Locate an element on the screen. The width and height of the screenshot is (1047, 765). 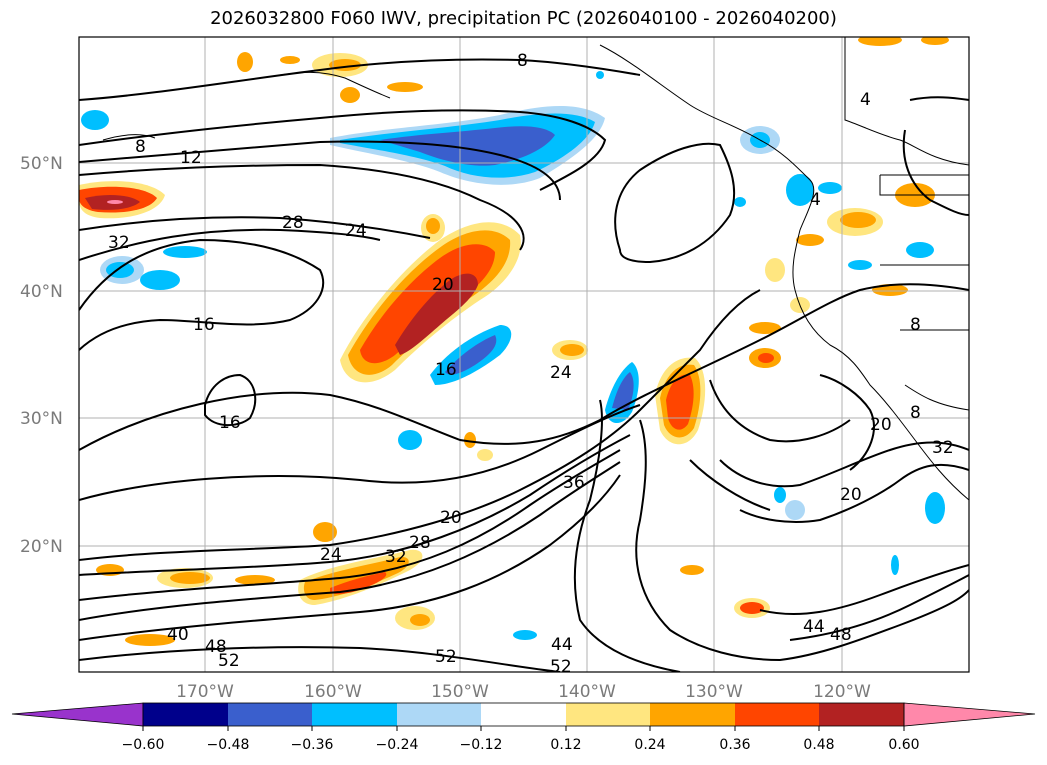
contour-label: 36 is located at coordinates (574, 483).